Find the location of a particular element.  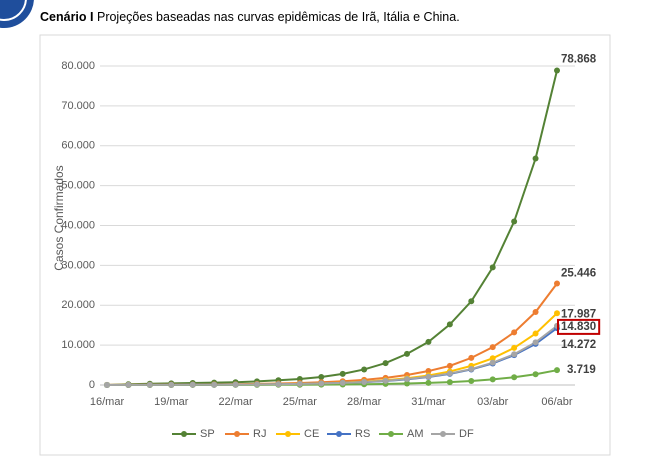

x-tick-label: 28/mar is located at coordinates (364, 402).